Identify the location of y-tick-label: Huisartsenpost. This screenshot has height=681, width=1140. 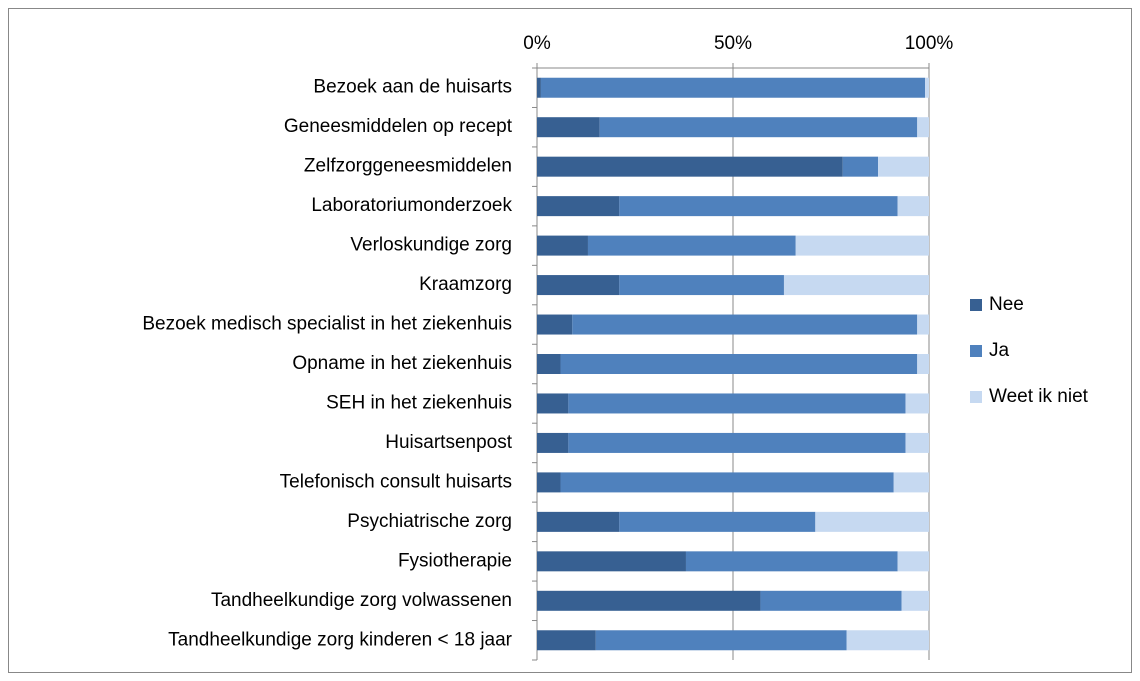
(448, 442).